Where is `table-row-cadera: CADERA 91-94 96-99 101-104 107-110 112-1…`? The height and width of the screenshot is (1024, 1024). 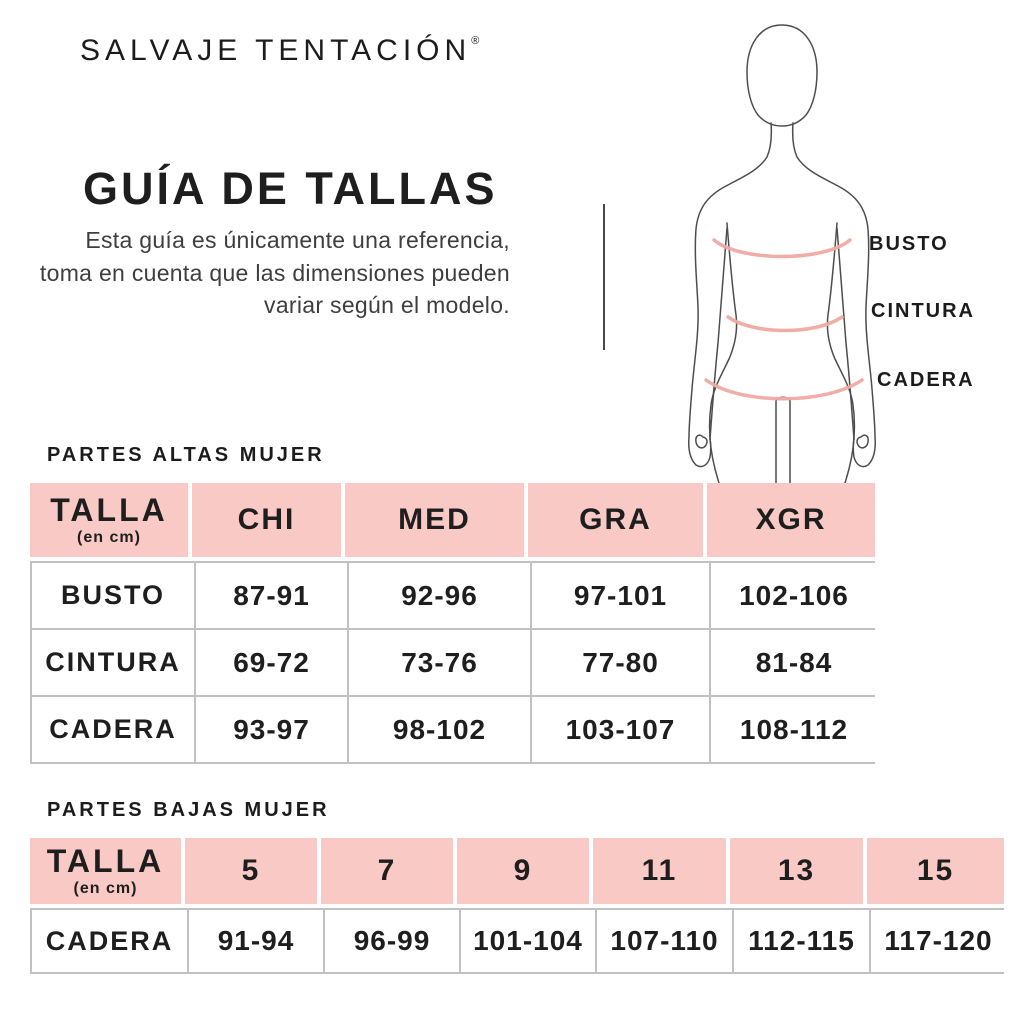
table-row-cadera: CADERA 91-94 96-99 101-104 107-110 112-1… is located at coordinates (519, 941).